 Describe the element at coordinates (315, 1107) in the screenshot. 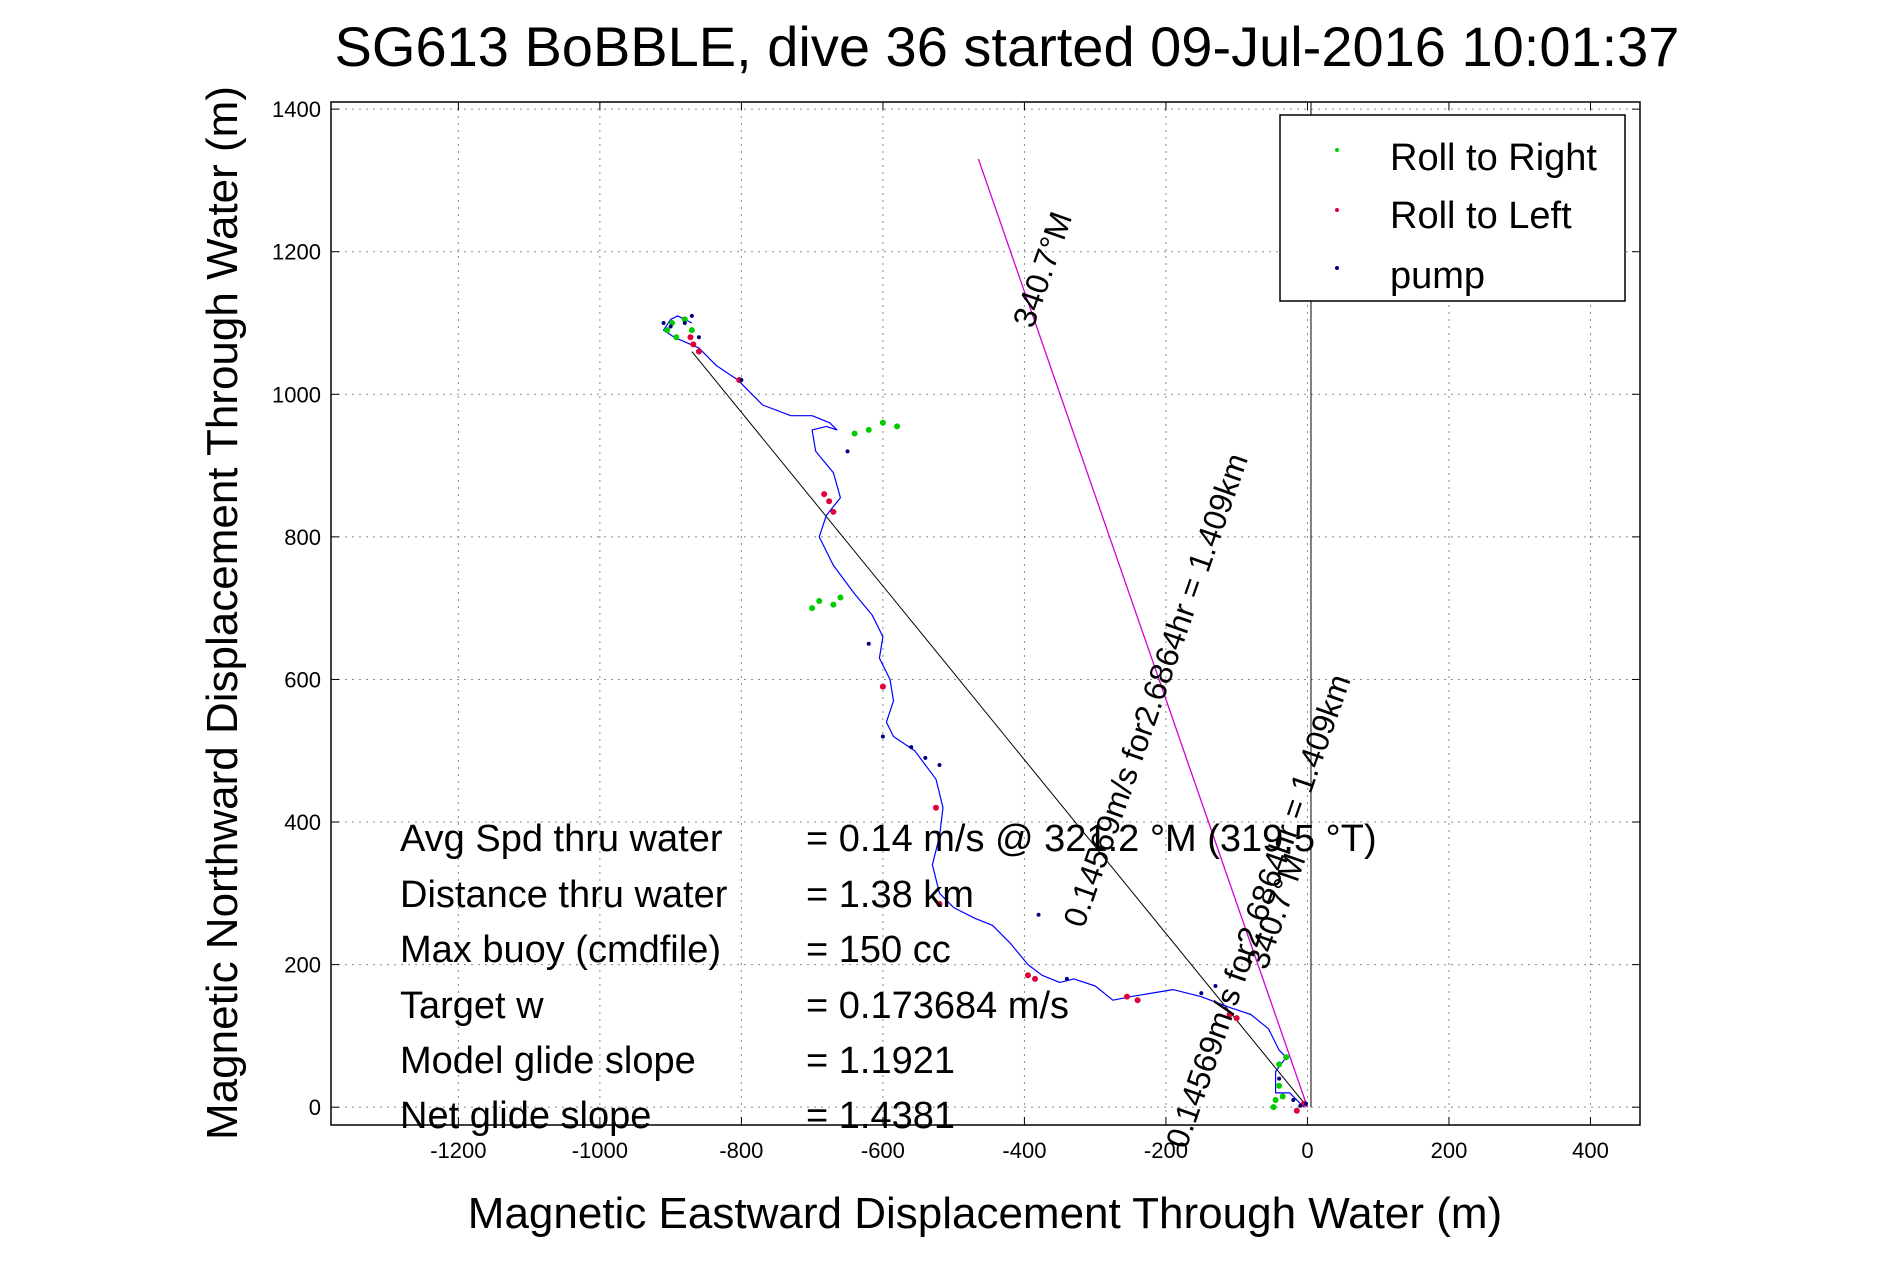

I see `y-tick-label: 0` at that location.